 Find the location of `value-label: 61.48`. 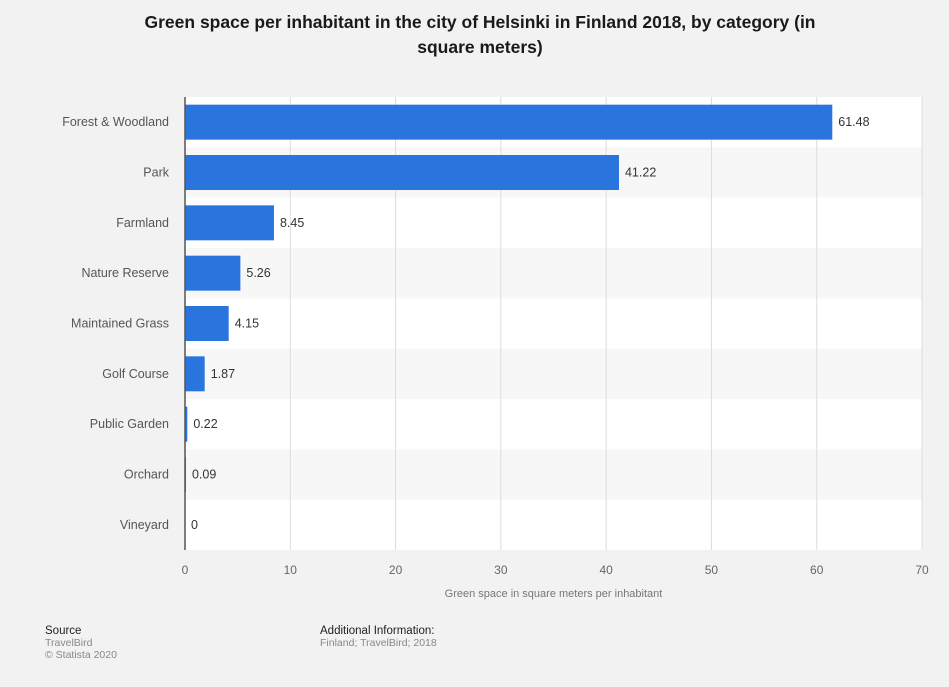

value-label: 61.48 is located at coordinates (853, 122).